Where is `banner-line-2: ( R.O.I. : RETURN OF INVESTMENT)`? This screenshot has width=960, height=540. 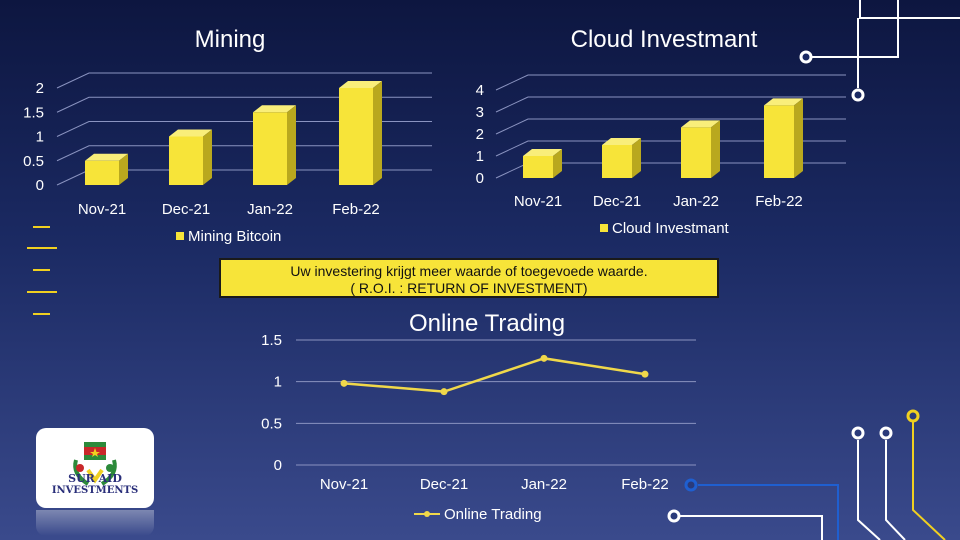
banner-line-2: ( R.O.I. : RETURN OF INVESTMENT) is located at coordinates (469, 288).